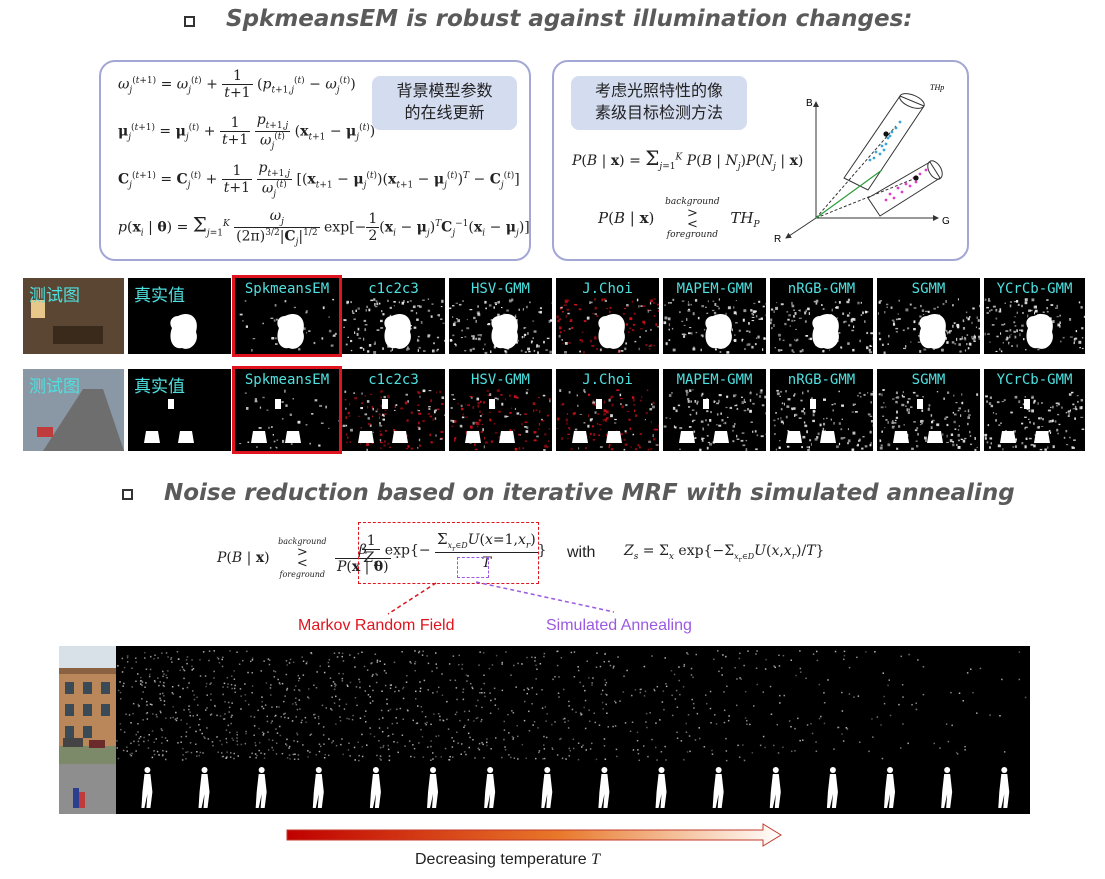 This screenshot has width=1105, height=879. I want to click on mrf-connector-lines, so click(501, 598).